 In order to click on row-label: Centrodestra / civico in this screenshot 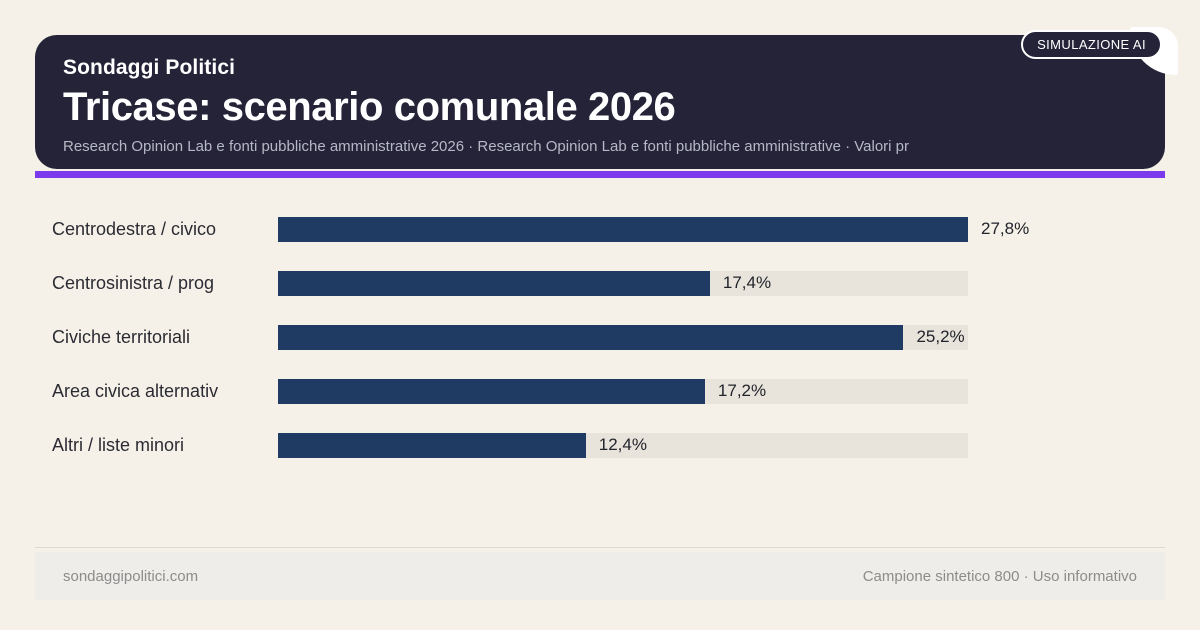, I will do `click(134, 228)`.